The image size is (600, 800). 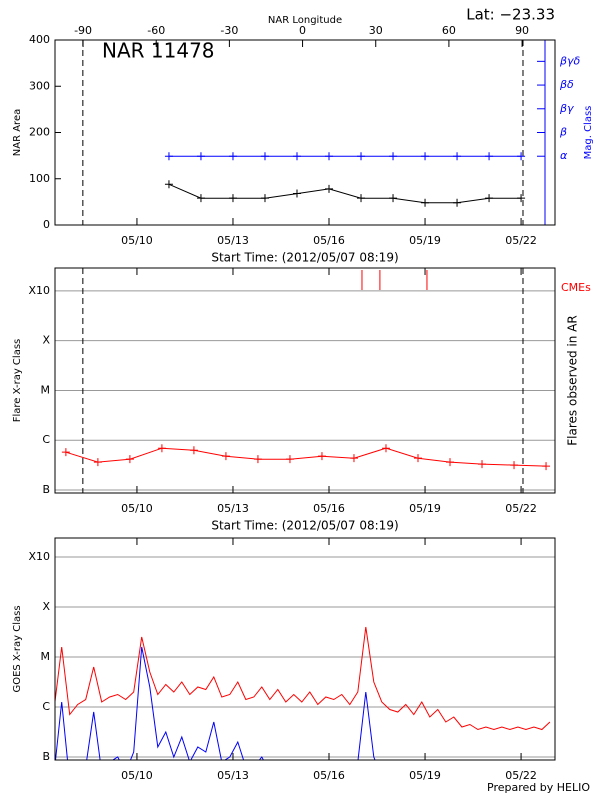 I want to click on y-tick-label: 400, so click(x=39, y=39).